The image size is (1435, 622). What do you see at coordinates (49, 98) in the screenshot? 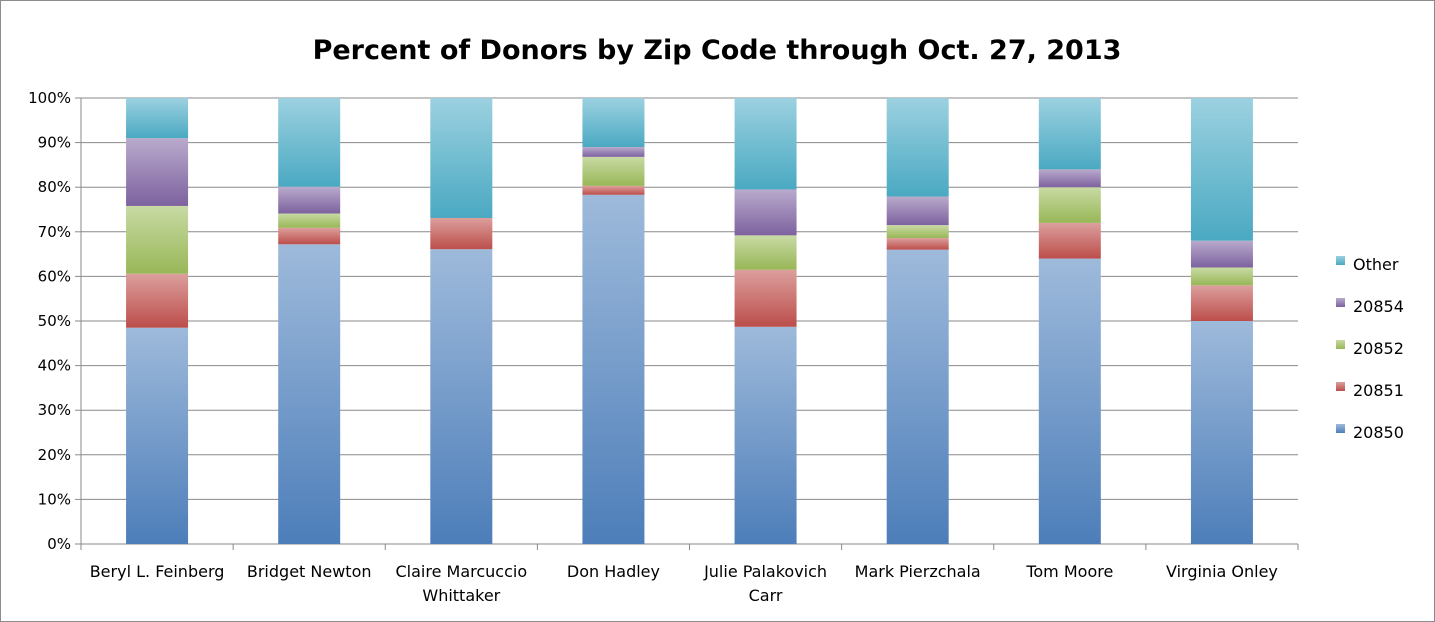
I see `y-tick-label: 100%` at bounding box center [49, 98].